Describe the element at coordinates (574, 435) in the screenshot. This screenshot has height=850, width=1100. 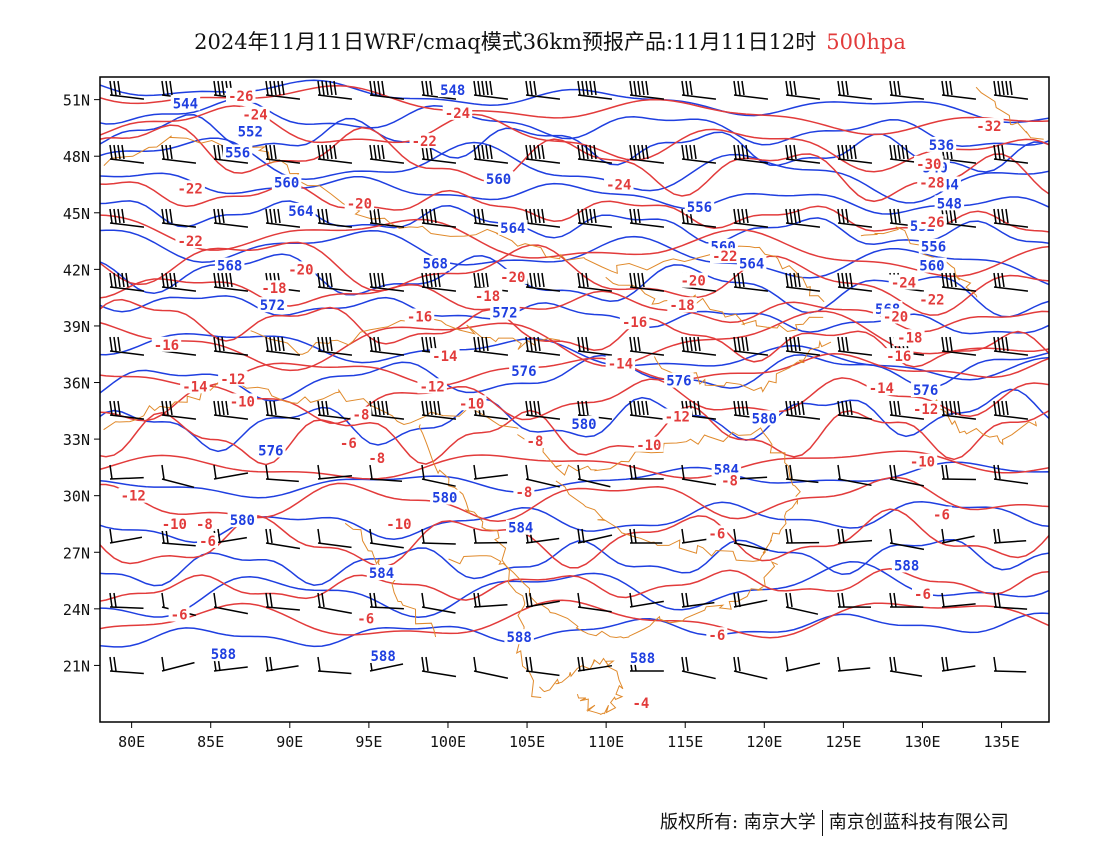
I see `temperature-contour` at that location.